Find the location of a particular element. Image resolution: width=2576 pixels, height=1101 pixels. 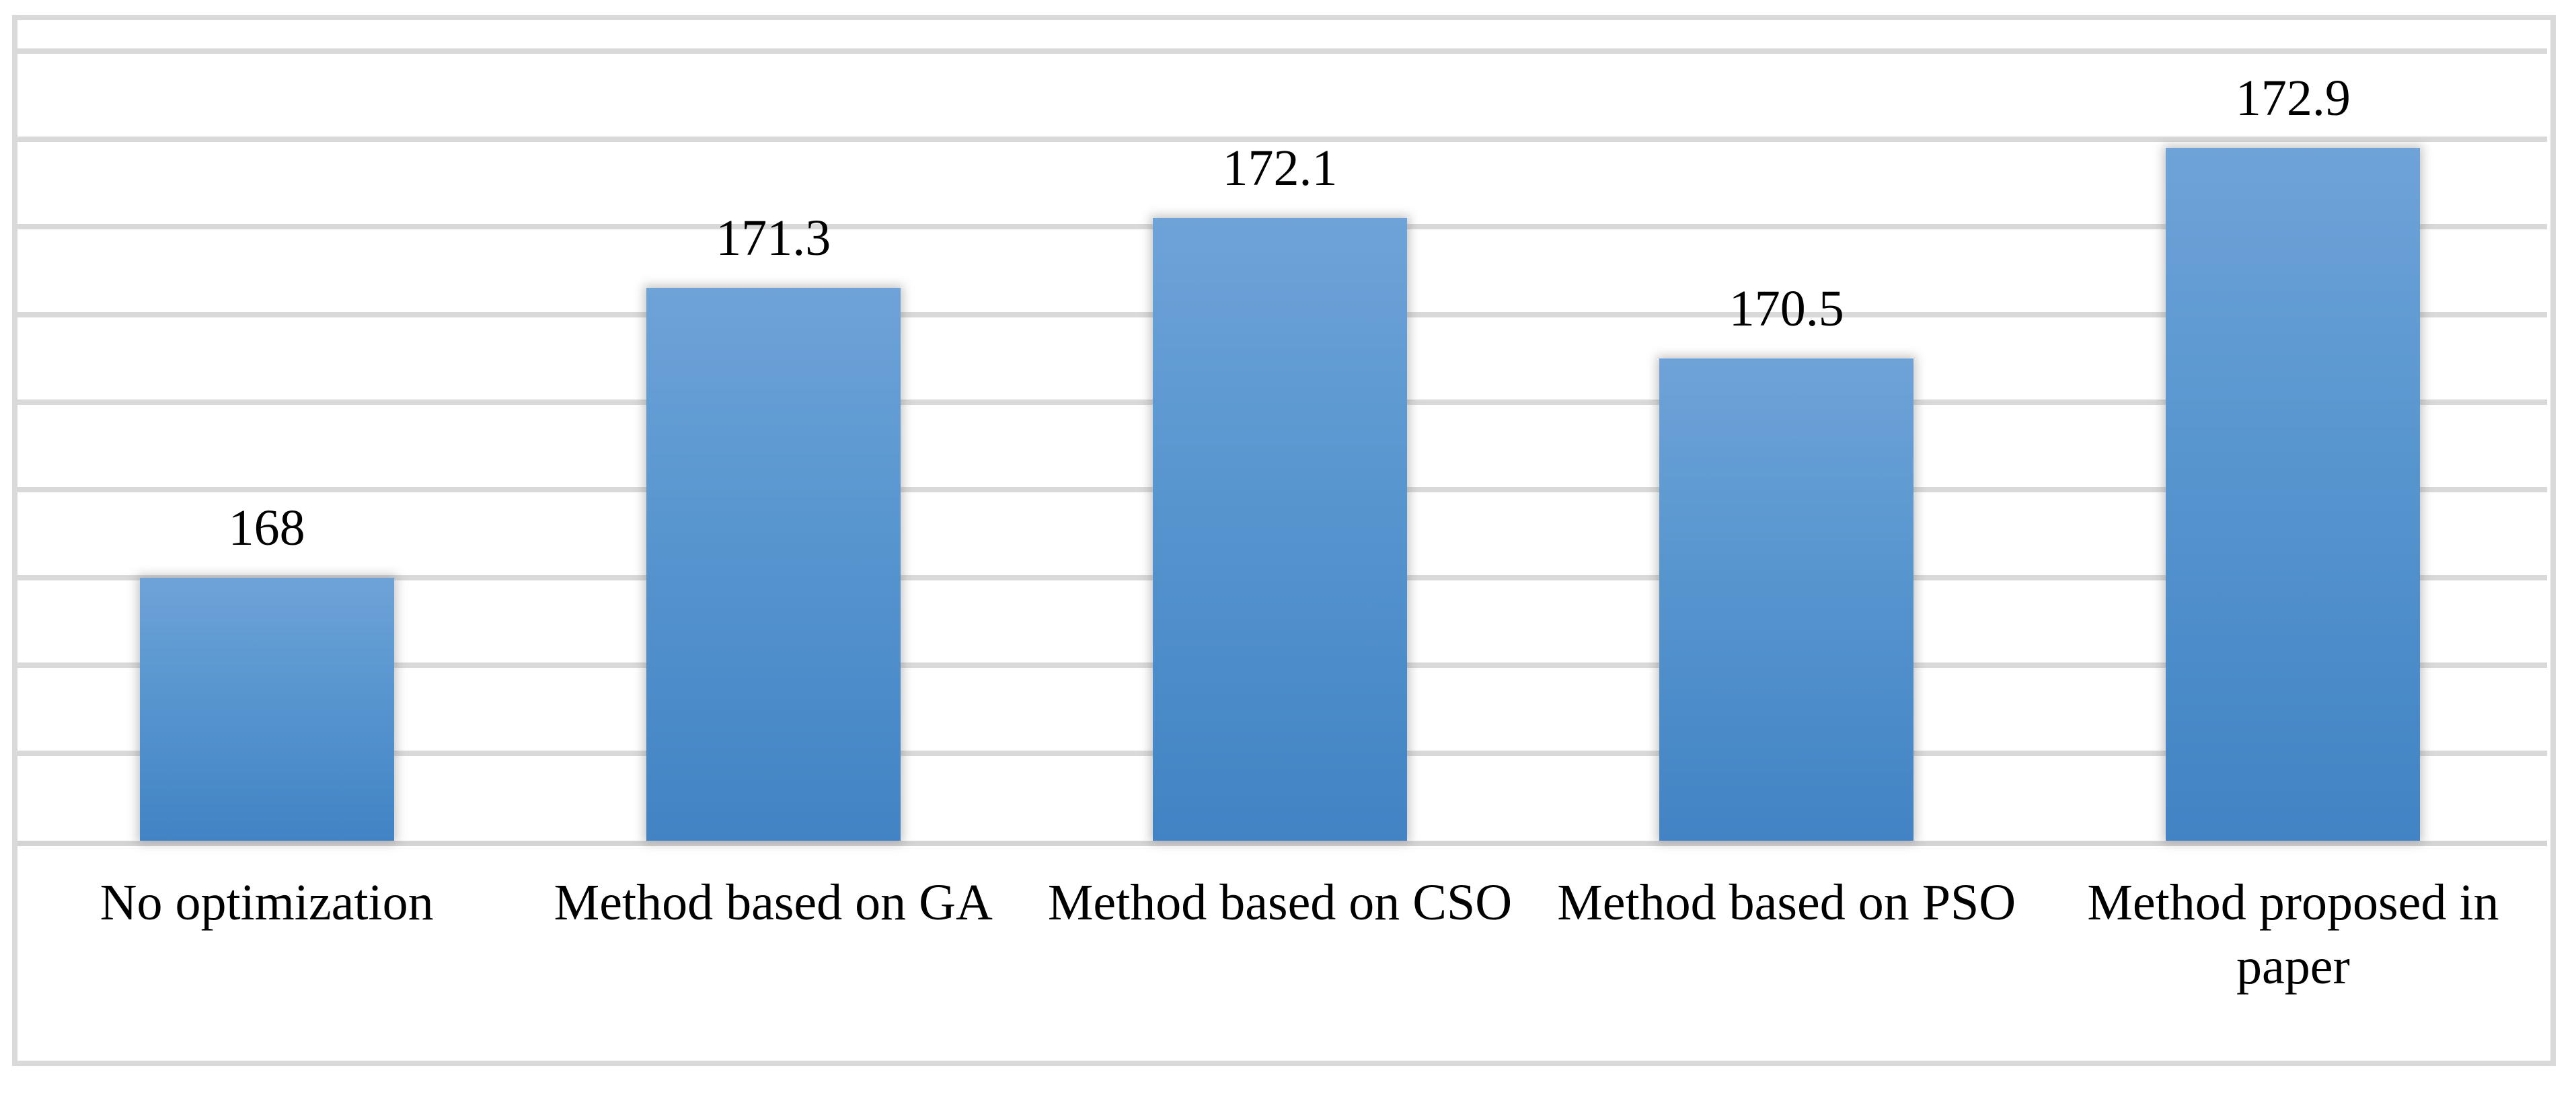

x-axis-line is located at coordinates (1282, 844).